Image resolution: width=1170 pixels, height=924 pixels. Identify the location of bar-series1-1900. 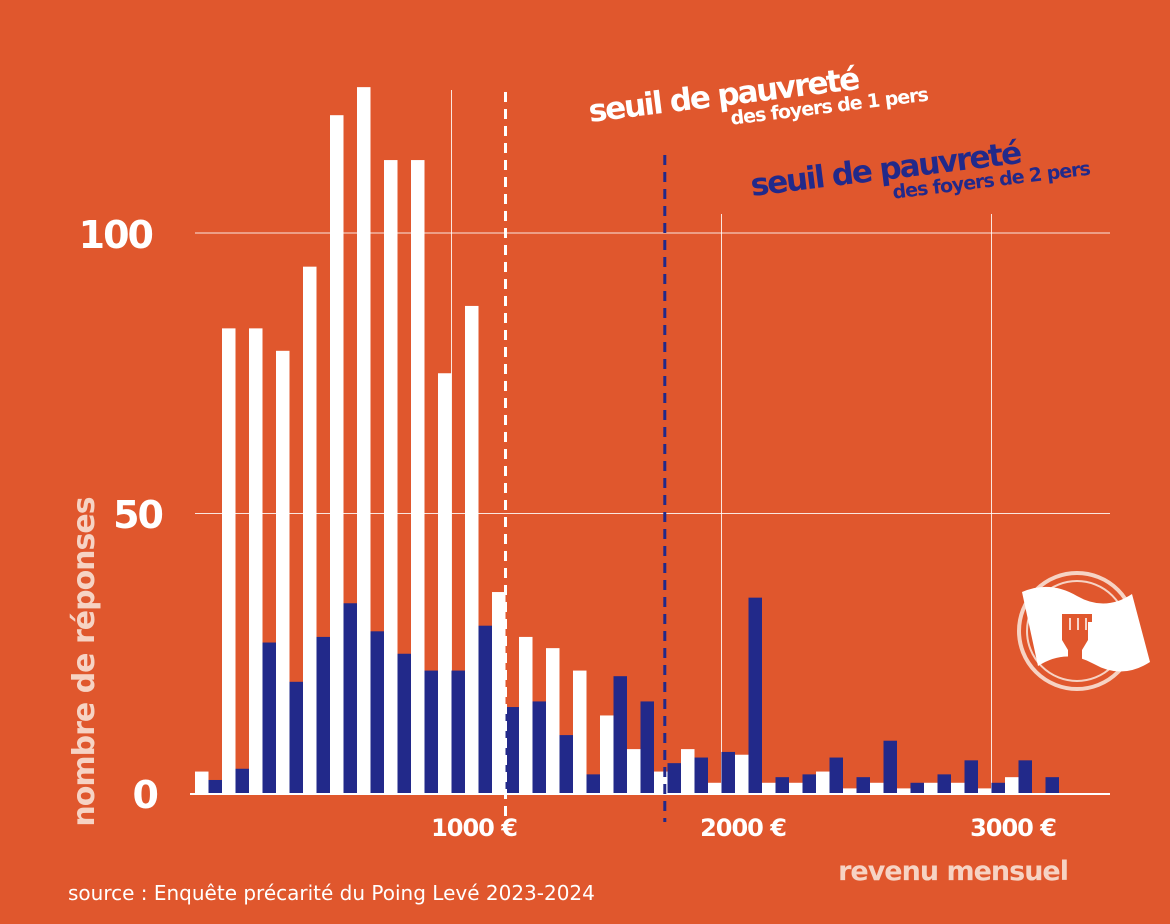
(701, 775).